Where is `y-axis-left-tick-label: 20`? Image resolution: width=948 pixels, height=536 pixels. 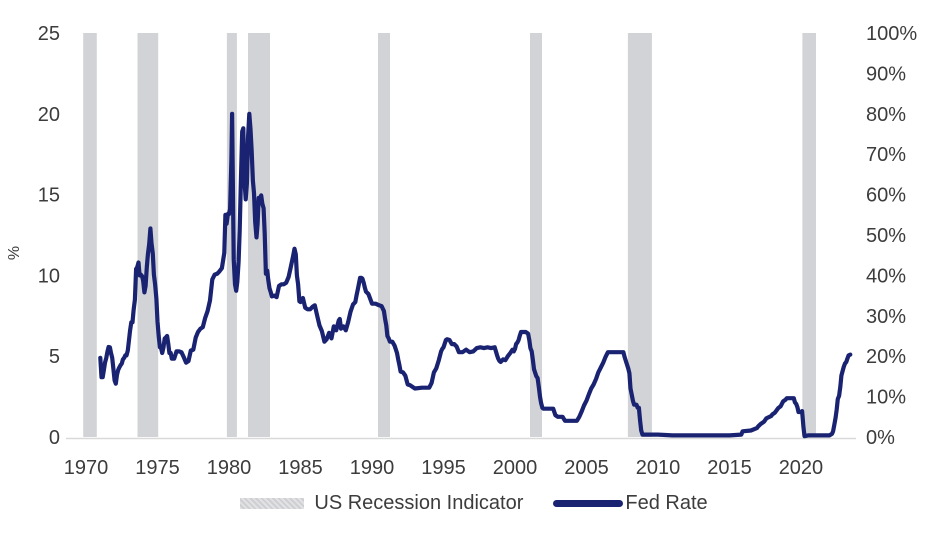
y-axis-left-tick-label: 20 is located at coordinates (49, 115).